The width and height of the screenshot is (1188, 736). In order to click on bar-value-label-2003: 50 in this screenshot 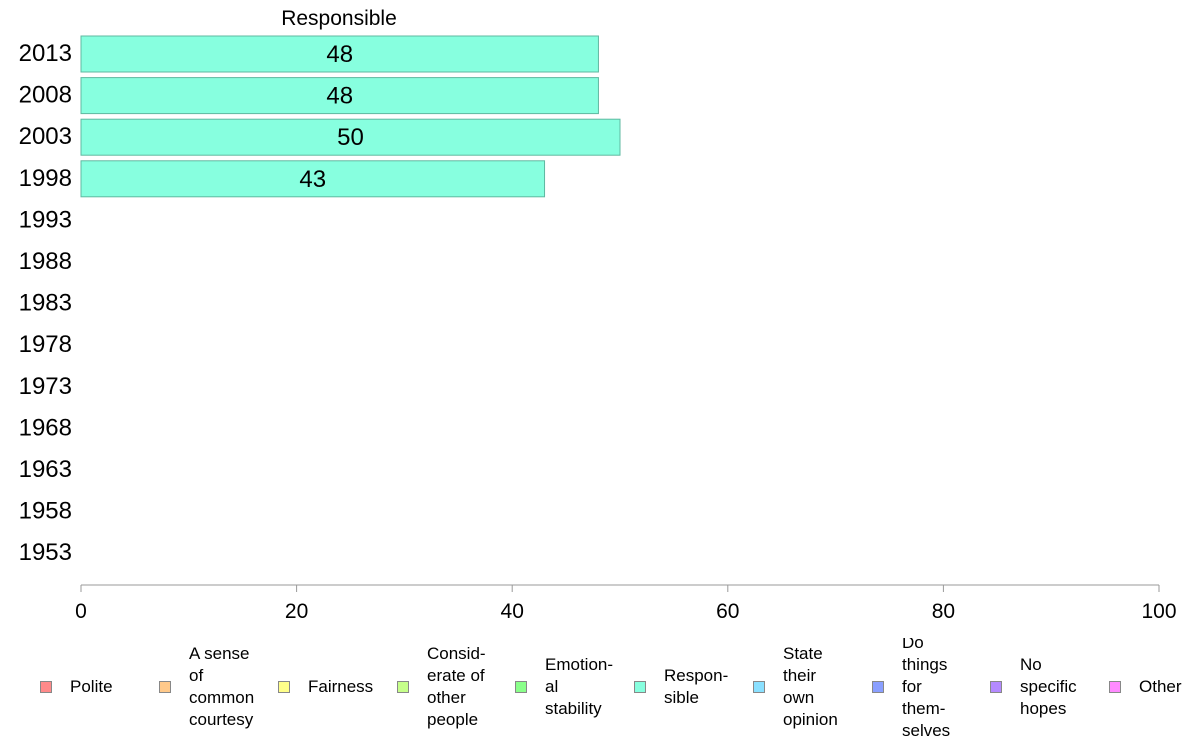, I will do `click(350, 137)`.